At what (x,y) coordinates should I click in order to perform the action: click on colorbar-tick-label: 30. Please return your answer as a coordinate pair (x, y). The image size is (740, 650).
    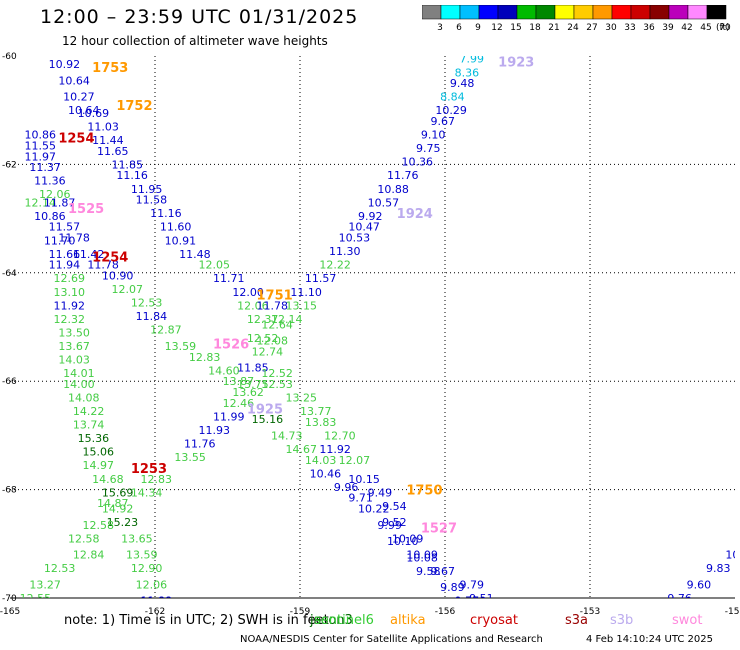
    Looking at the image, I should click on (611, 28).